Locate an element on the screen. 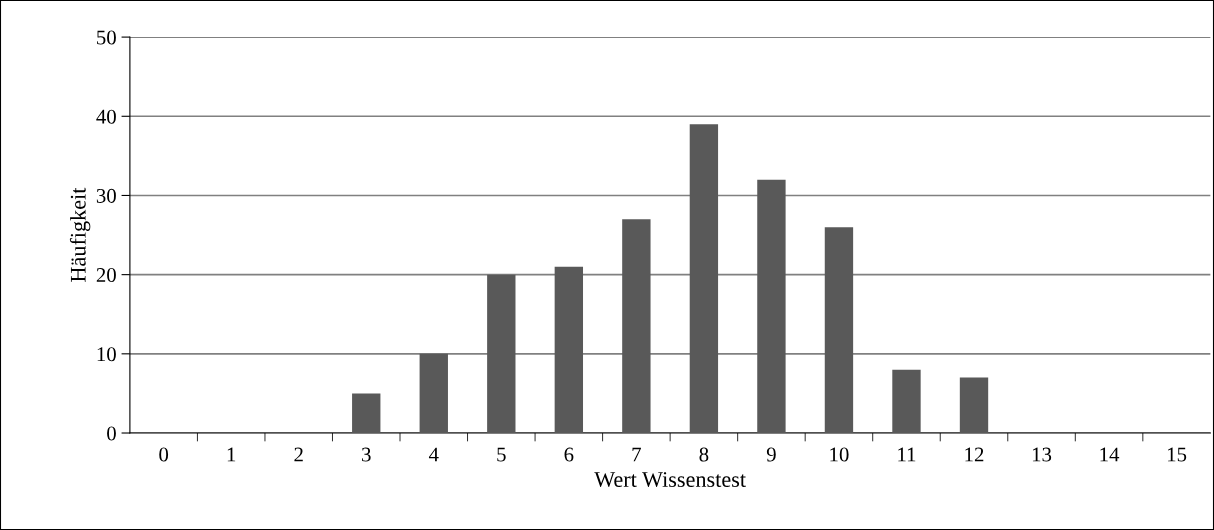 The height and width of the screenshot is (530, 1214). x-tick-label: 2 is located at coordinates (298, 454).